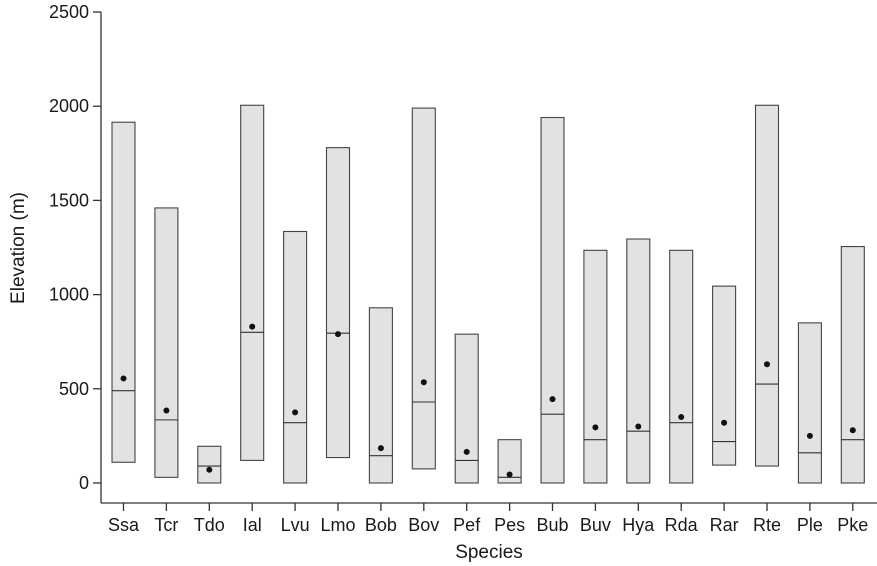  What do you see at coordinates (18, 248) in the screenshot?
I see `y-axis-title: Elevation (m)` at bounding box center [18, 248].